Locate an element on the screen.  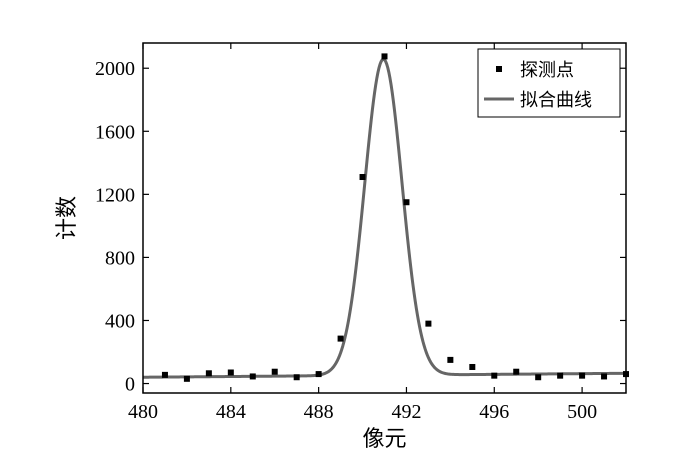
legend-box is located at coordinates (549, 83).